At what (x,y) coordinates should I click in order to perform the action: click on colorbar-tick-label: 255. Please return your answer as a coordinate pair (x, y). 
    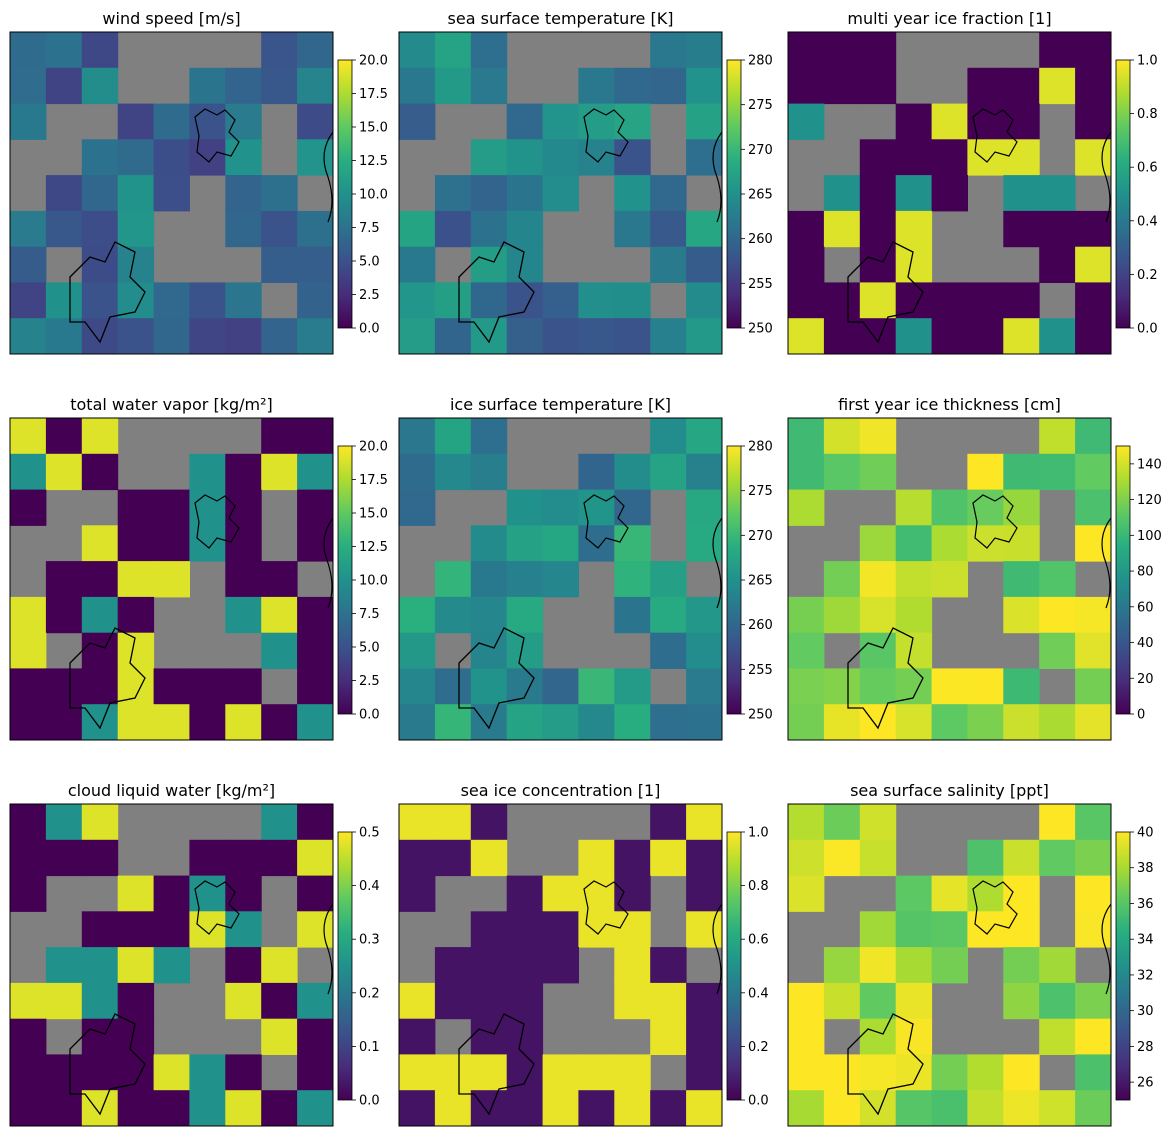
    Looking at the image, I should click on (760, 670).